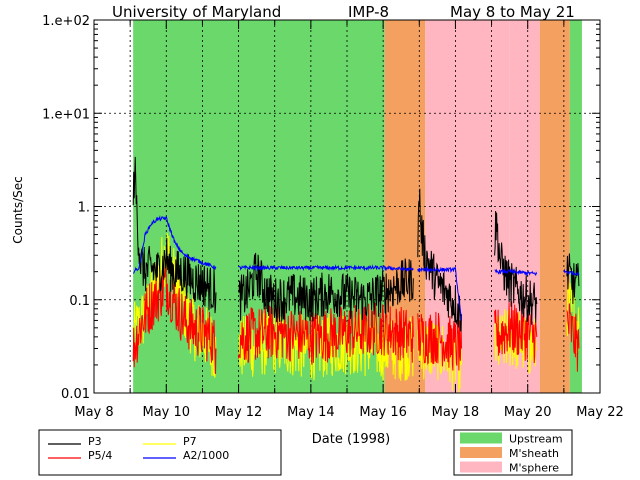  I want to click on x-tick-label-5: May 18, so click(456, 412).